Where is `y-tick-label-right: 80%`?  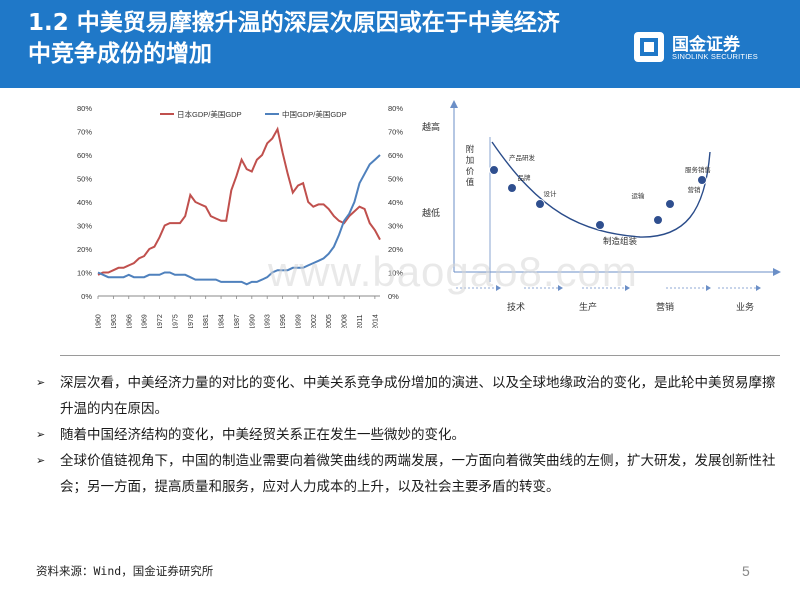
y-tick-label-right: 80% is located at coordinates (395, 108).